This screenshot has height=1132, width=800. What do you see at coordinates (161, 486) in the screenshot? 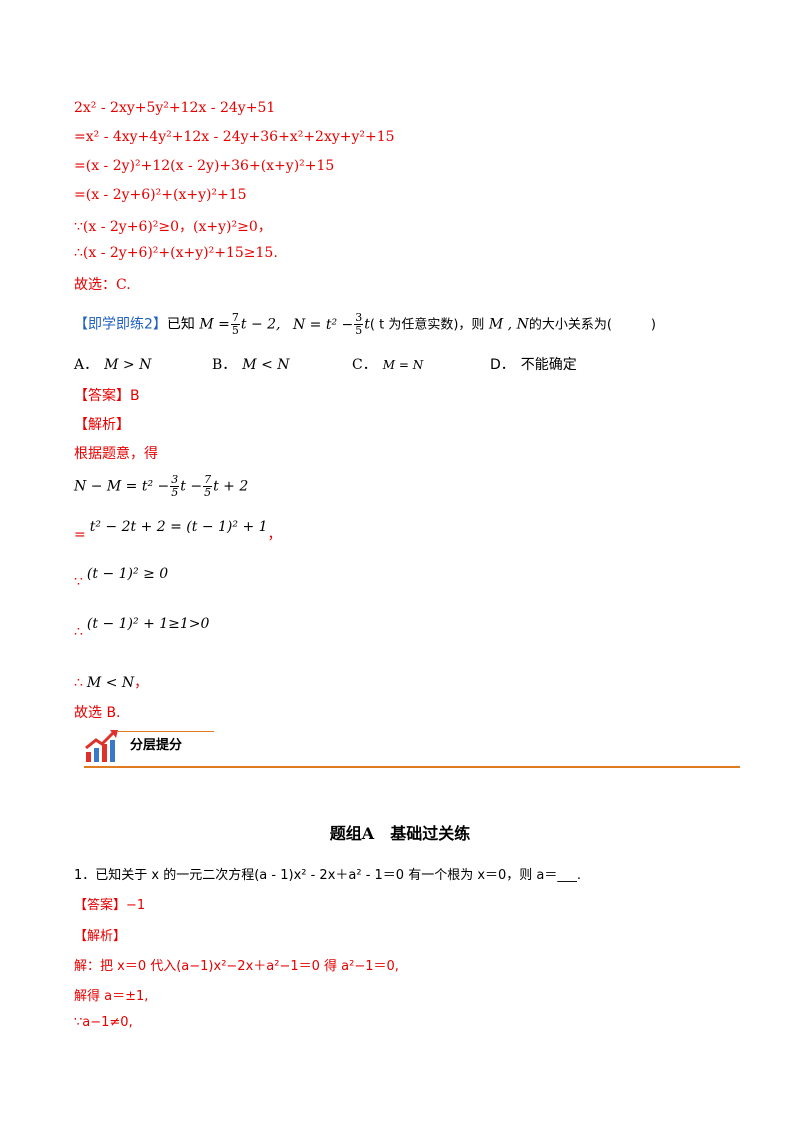
I see `step-1: N − M = t² −3 5 t −7 5 t + 2` at bounding box center [161, 486].